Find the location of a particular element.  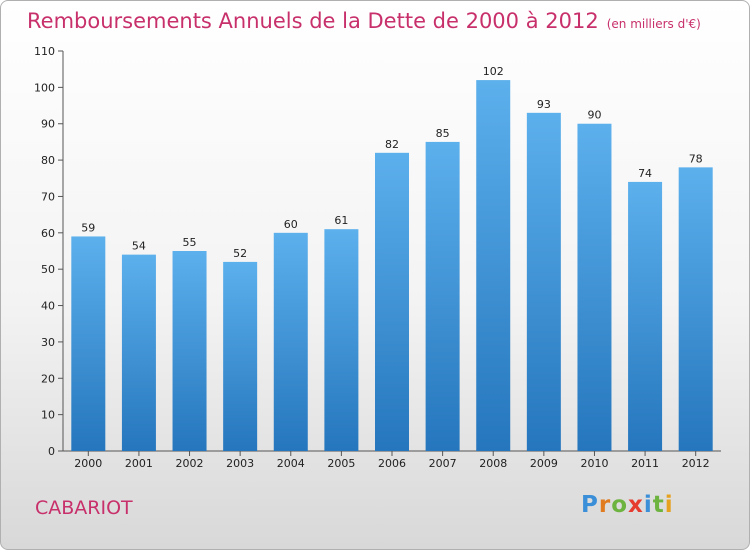

y-tick-label: 60 is located at coordinates (48, 233).